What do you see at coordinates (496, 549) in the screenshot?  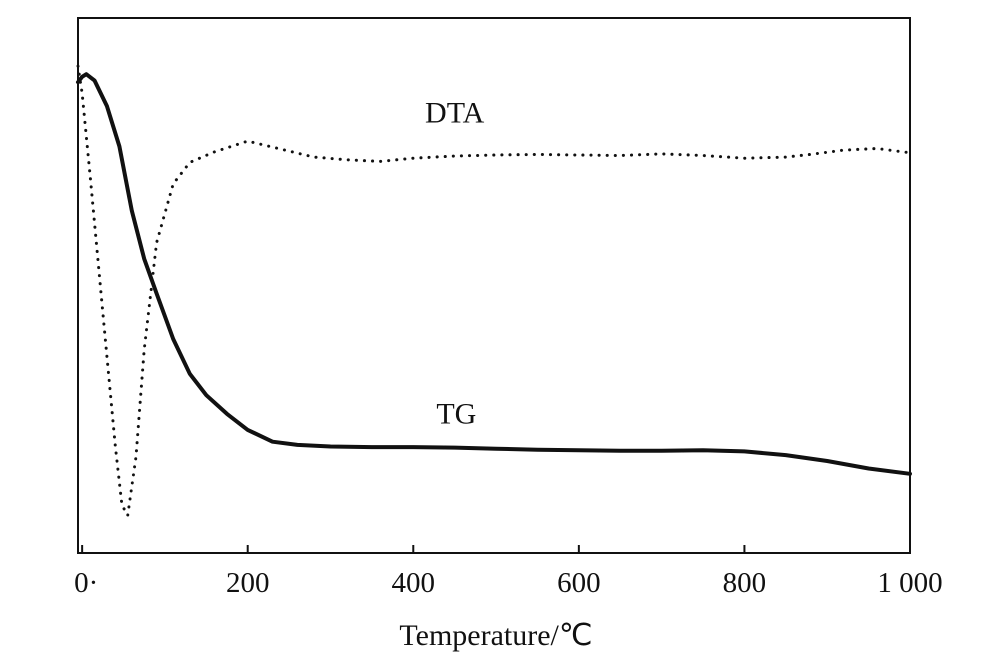 I see `x-axis-ticks` at bounding box center [496, 549].